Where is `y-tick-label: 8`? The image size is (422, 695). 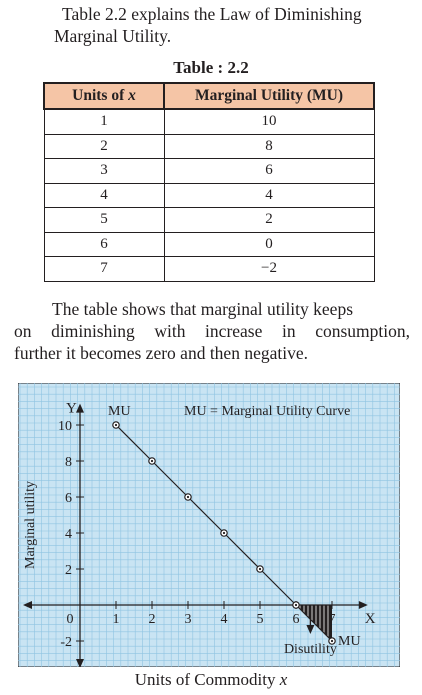
y-tick-label: 8 is located at coordinates (68, 462).